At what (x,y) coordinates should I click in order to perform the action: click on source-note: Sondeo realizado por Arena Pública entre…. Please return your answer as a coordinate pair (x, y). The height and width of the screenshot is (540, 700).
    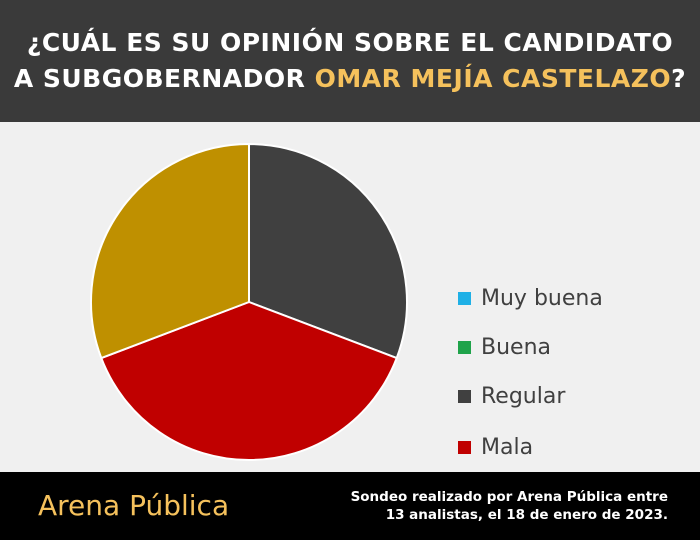
    Looking at the image, I should click on (508, 506).